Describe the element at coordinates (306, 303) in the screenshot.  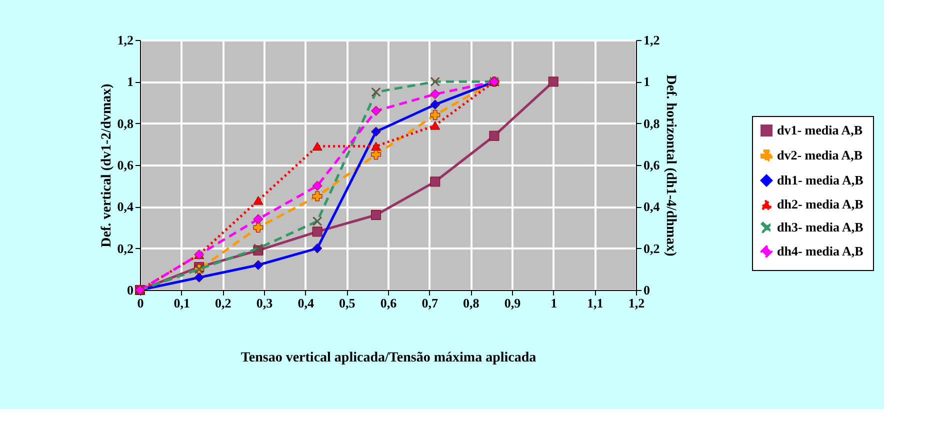
I see `x-tick-label: 0,4` at that location.